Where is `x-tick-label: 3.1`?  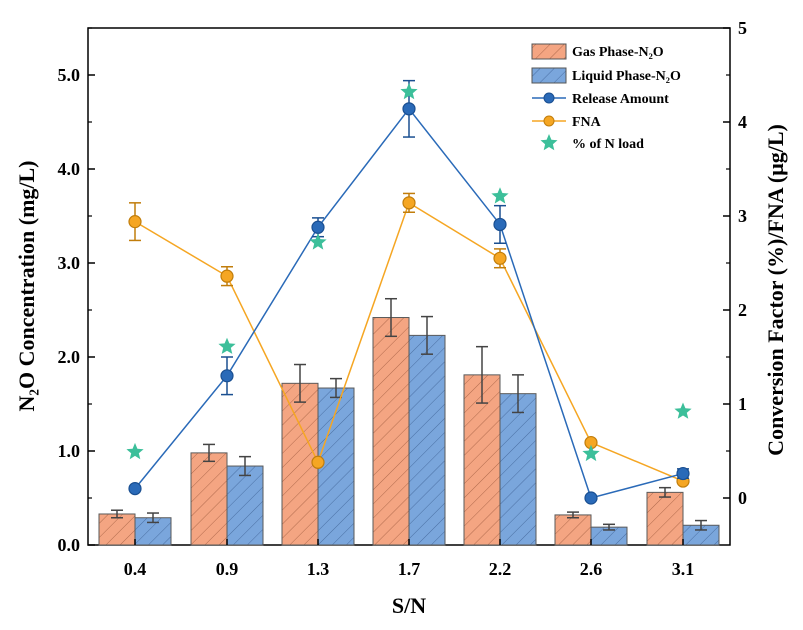 x-tick-label: 3.1 is located at coordinates (683, 569).